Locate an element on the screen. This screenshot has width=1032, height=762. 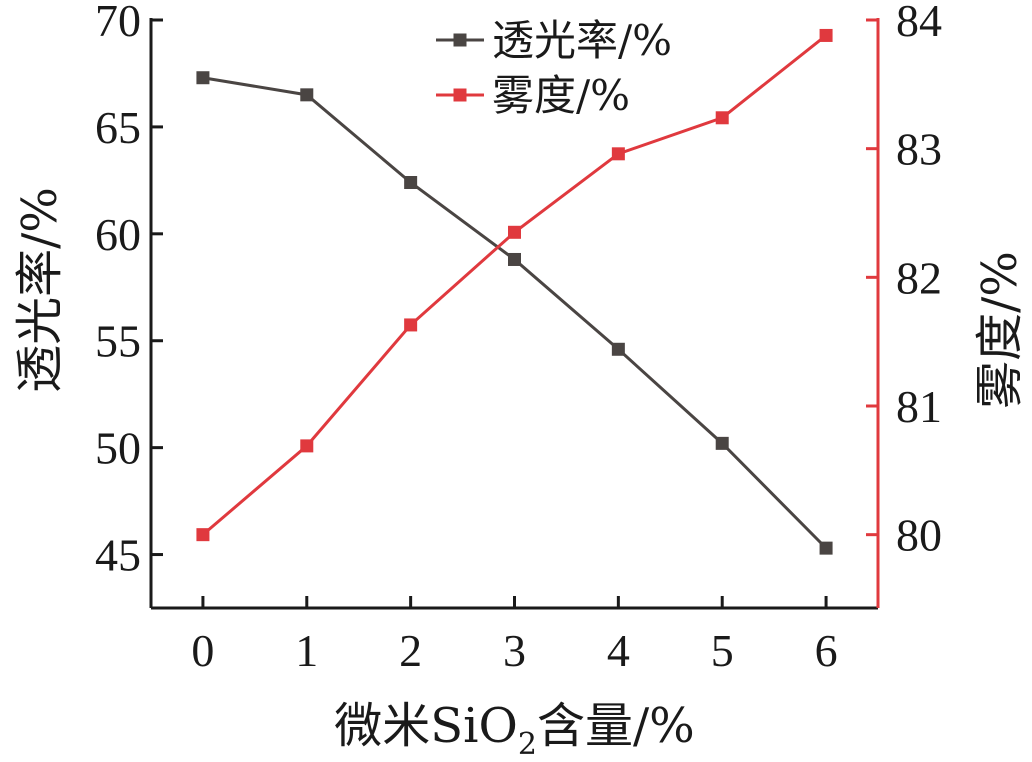
left-tick-label: 55 is located at coordinates (118, 341).